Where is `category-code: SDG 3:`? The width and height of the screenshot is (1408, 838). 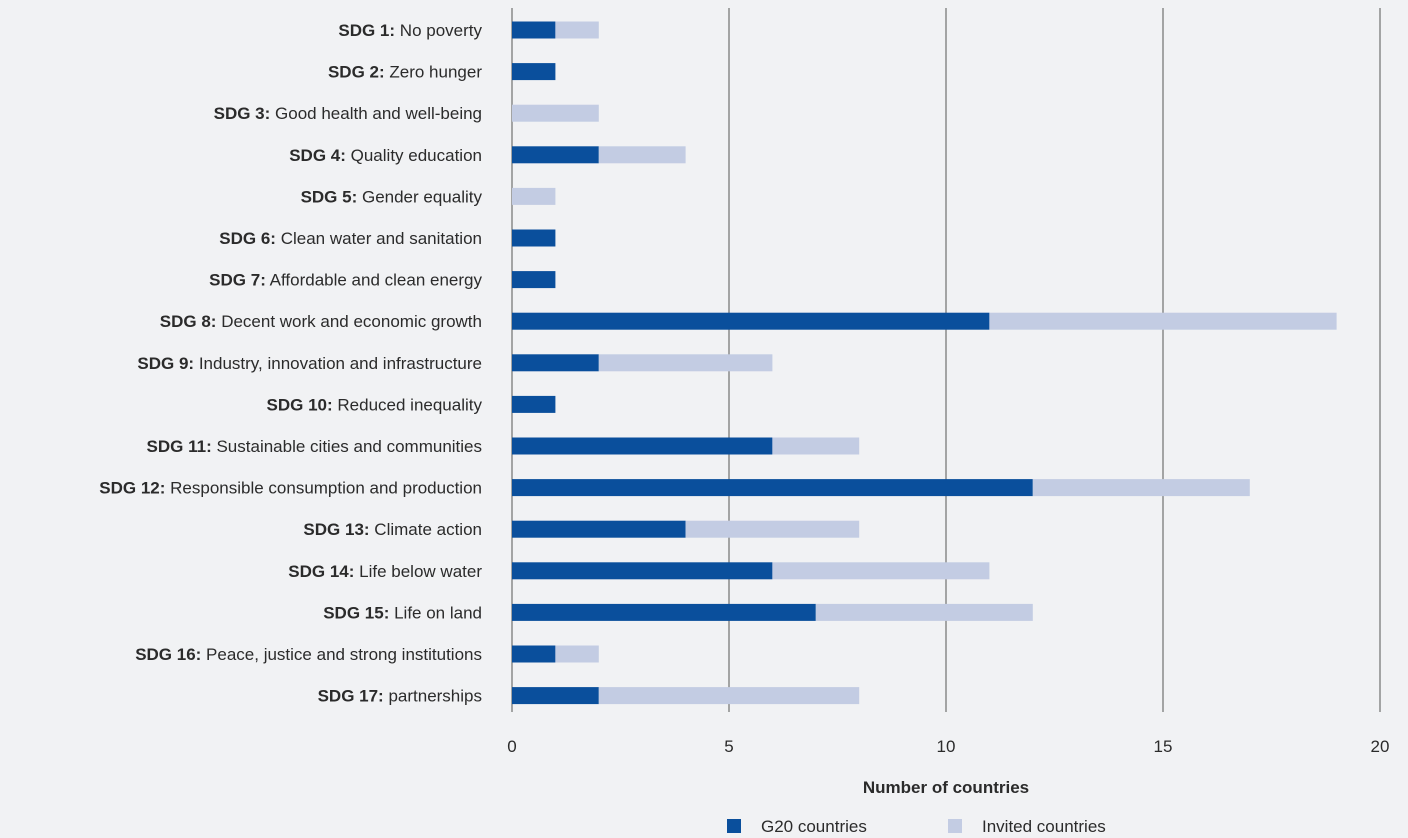
category-code: SDG 3: is located at coordinates (242, 113).